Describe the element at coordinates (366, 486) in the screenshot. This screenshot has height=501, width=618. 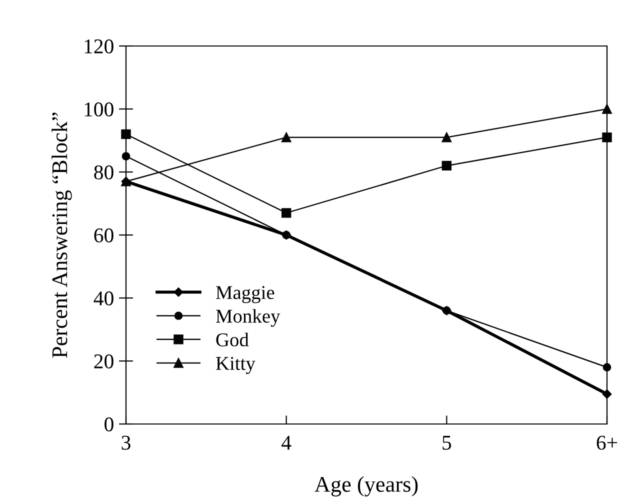
I see `x-axis-title: Age (years)` at that location.